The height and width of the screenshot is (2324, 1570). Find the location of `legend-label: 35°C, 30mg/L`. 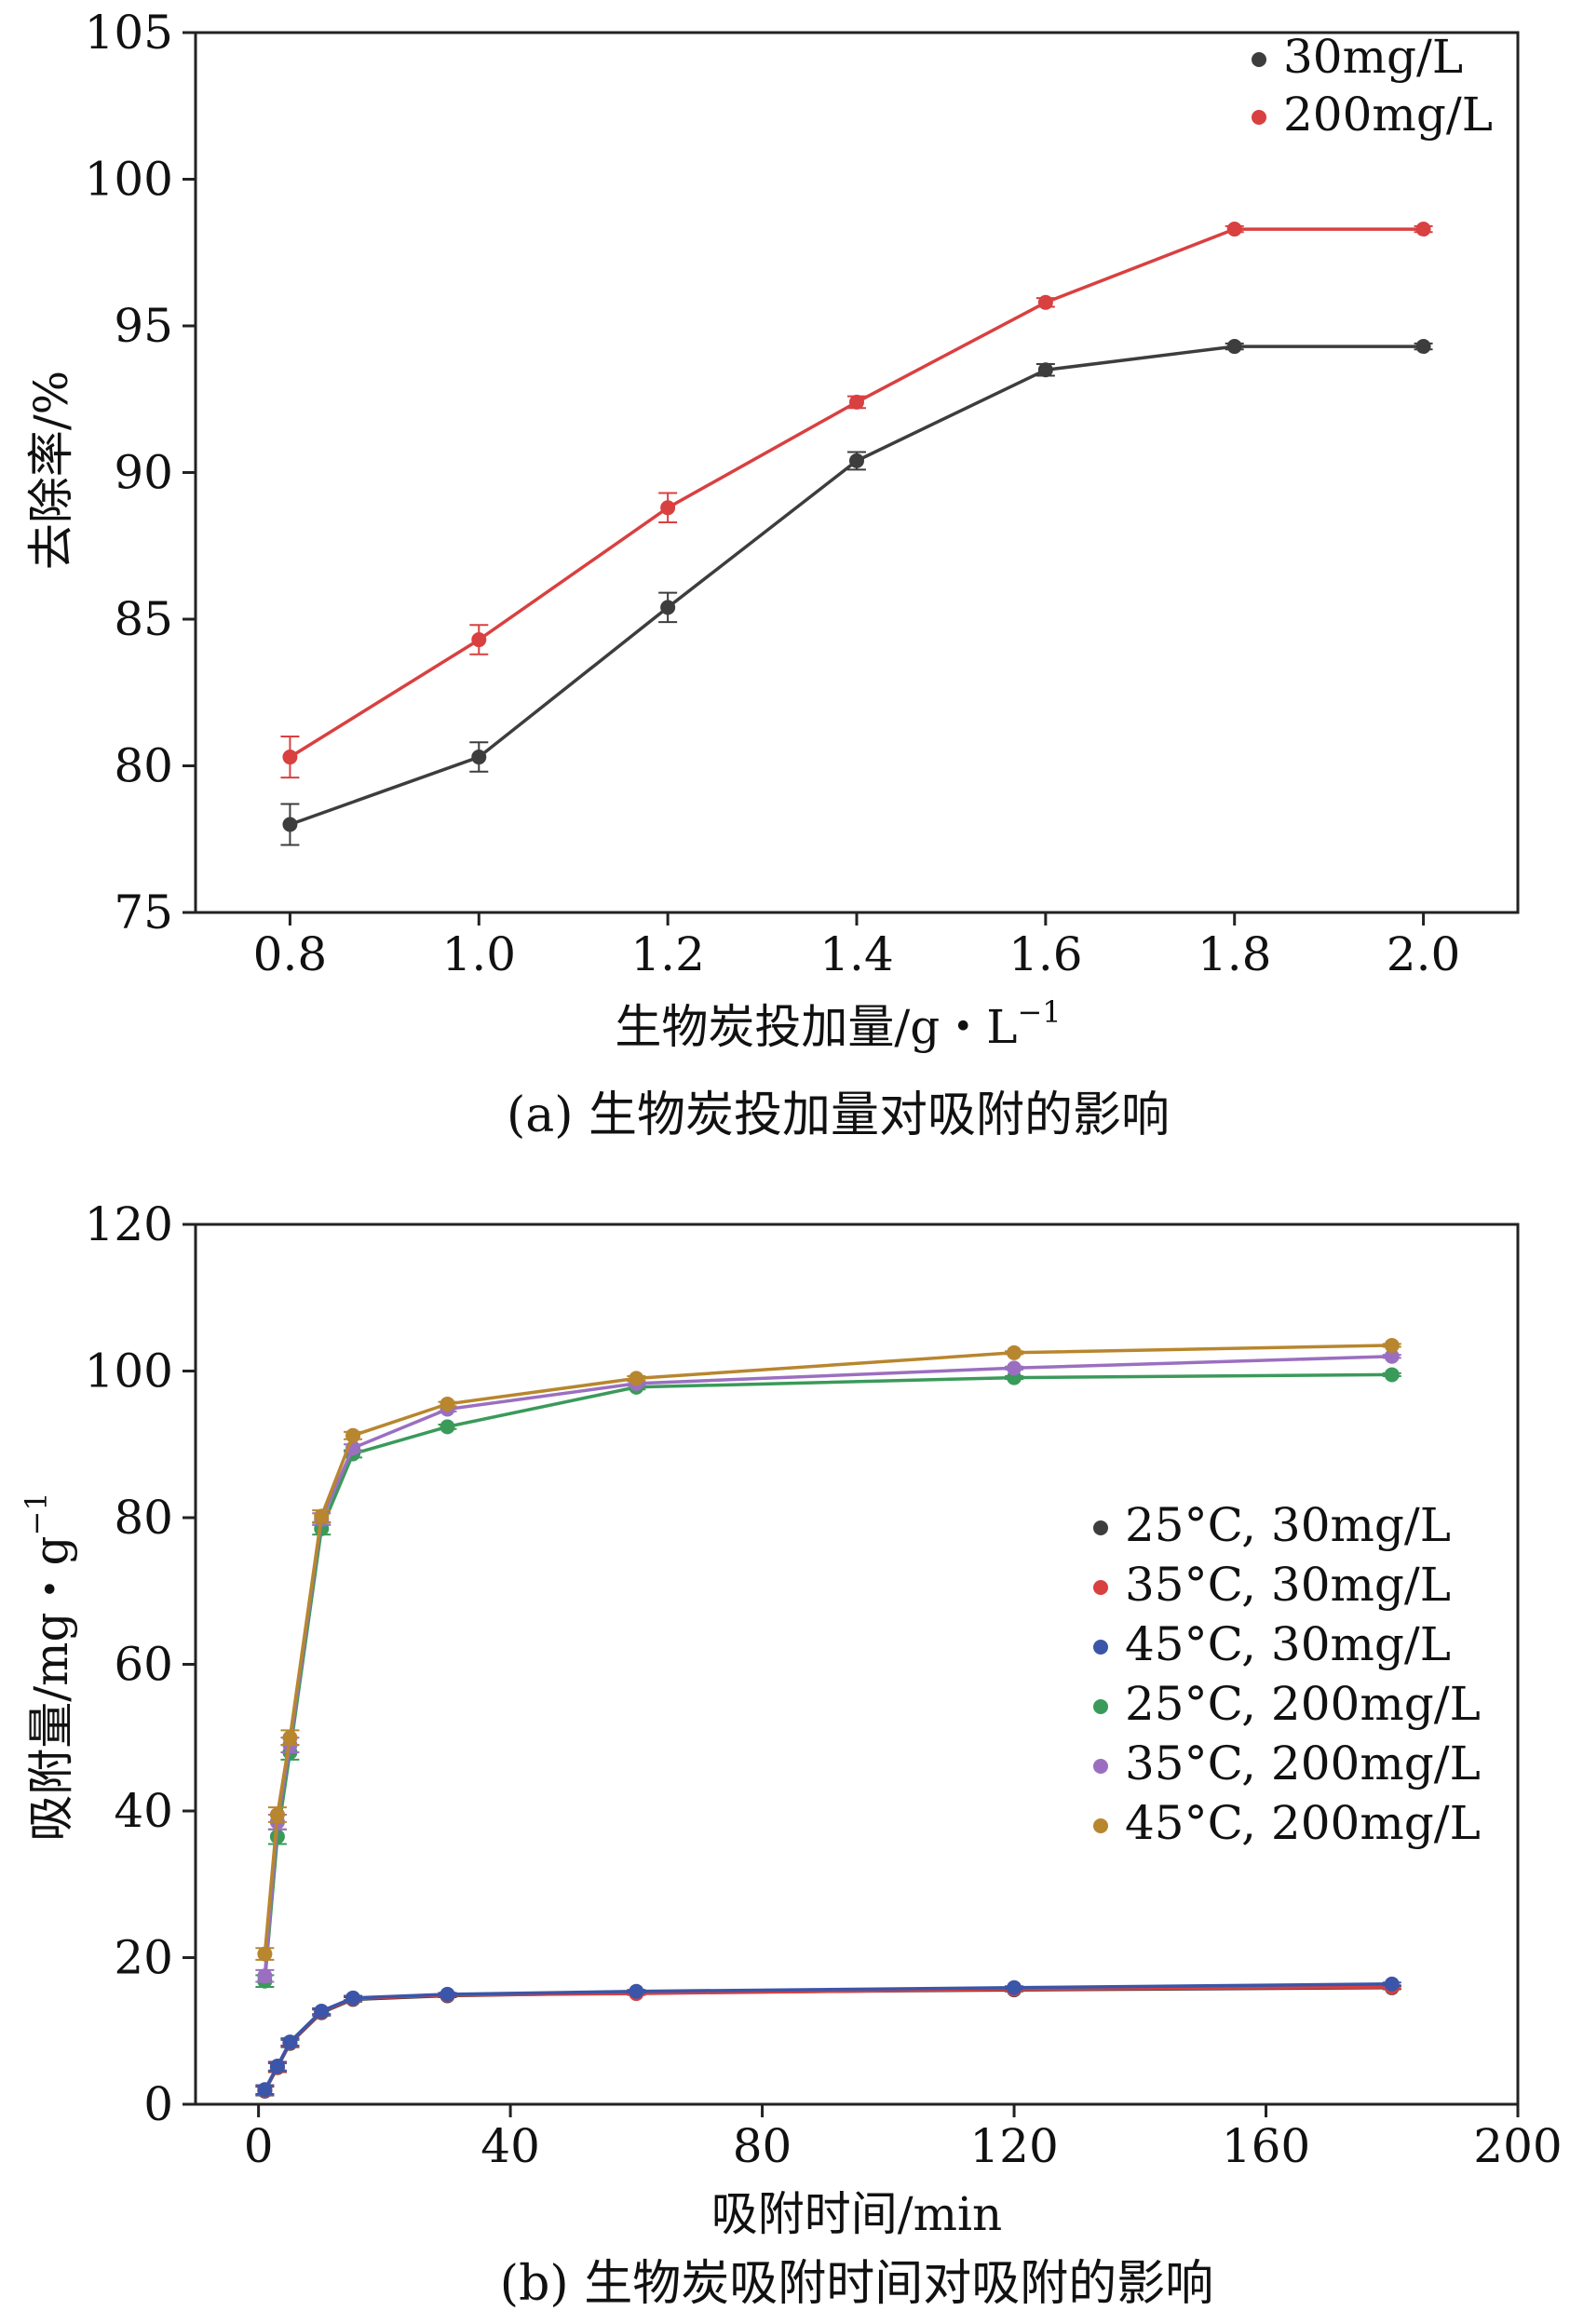

legend-label: 35°C, 30mg/L is located at coordinates (1288, 1585).